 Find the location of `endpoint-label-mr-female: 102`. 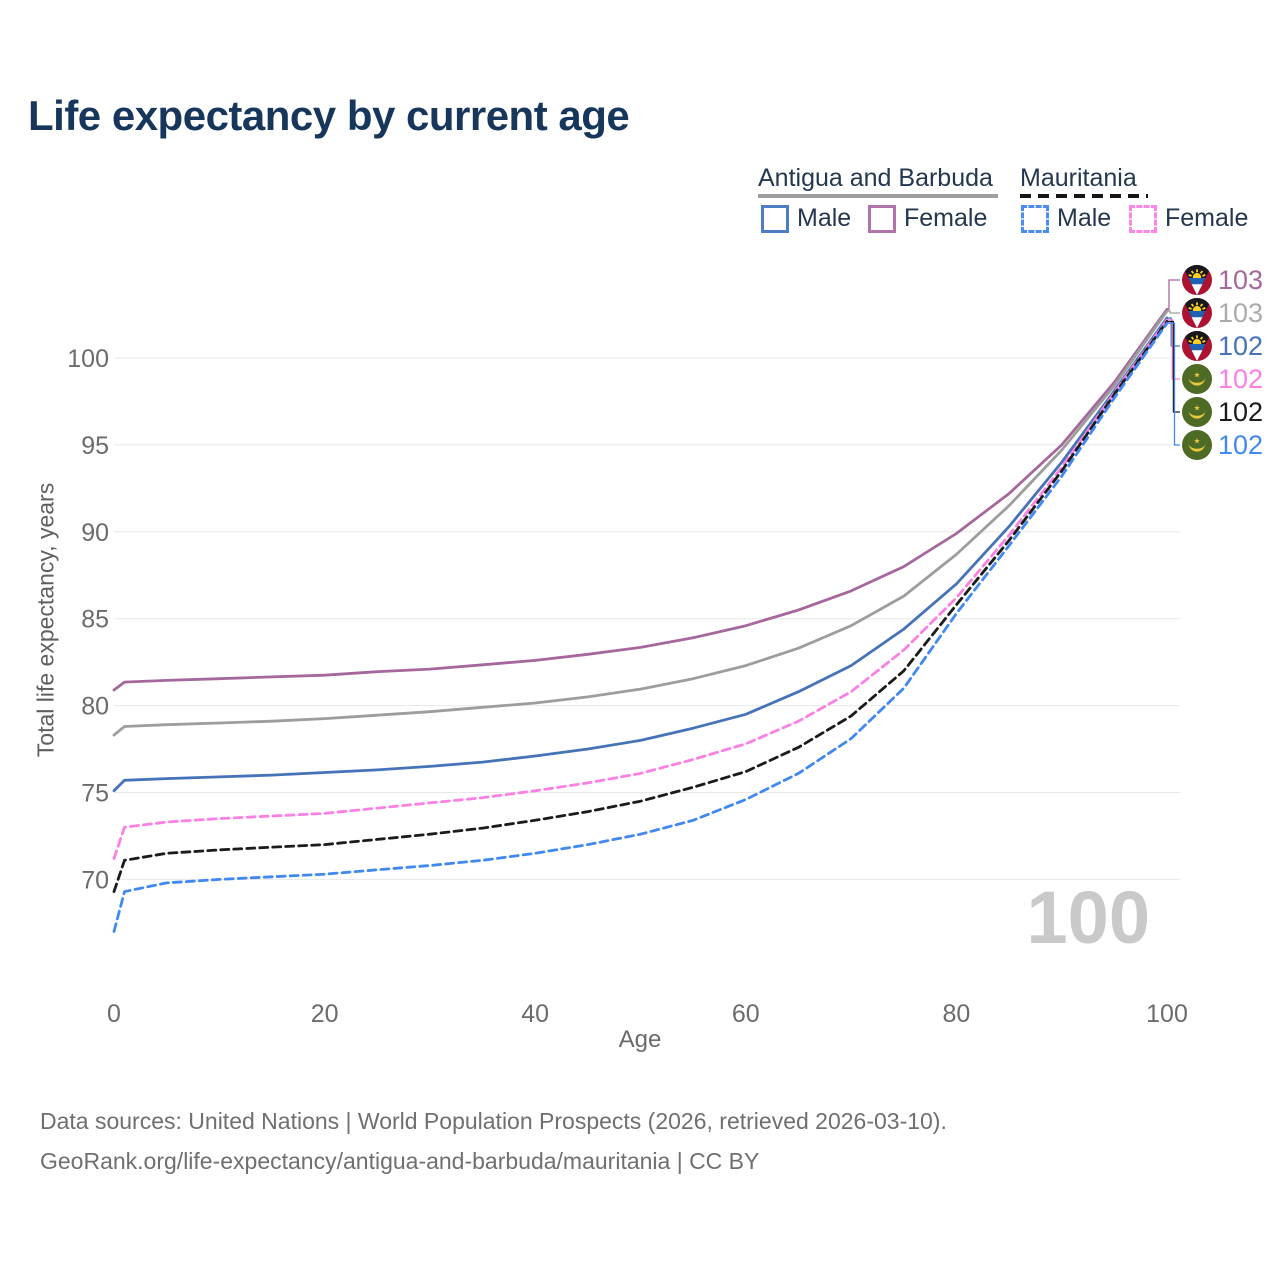

endpoint-label-mr-female: 102 is located at coordinates (1222, 379).